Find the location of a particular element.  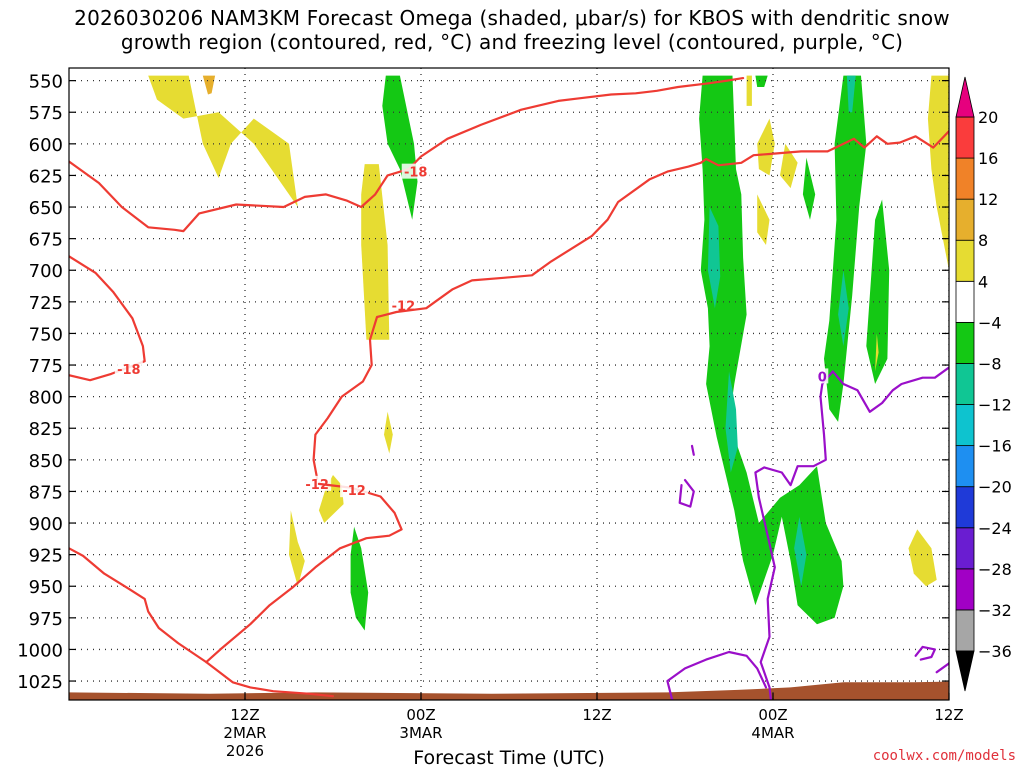

colorbar-label--20: −20 is located at coordinates (995, 487).